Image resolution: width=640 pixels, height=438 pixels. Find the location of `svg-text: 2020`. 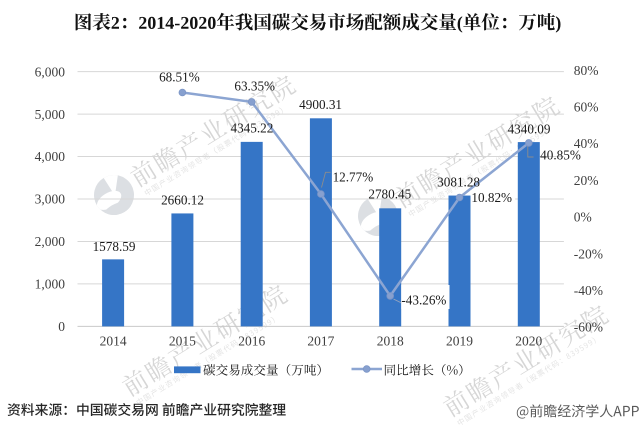

svg-text: 2020 is located at coordinates (528, 340).